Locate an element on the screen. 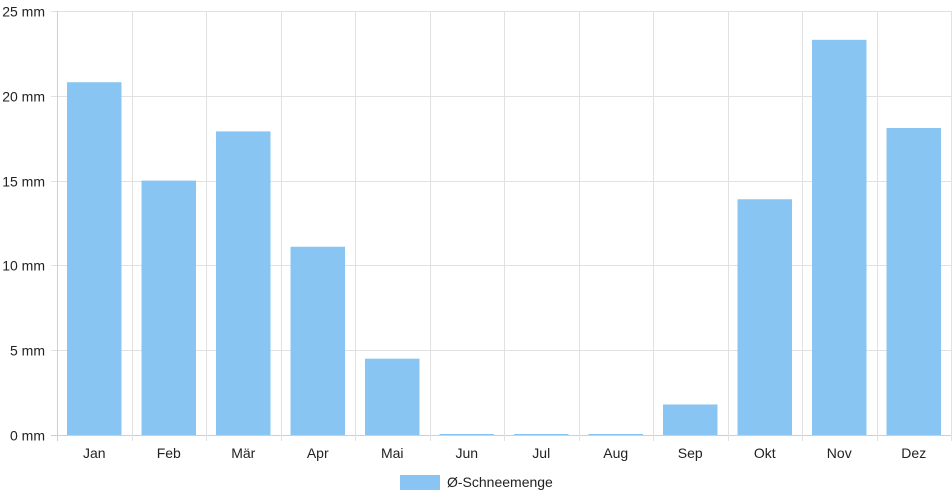  bar-mär is located at coordinates (243, 283).